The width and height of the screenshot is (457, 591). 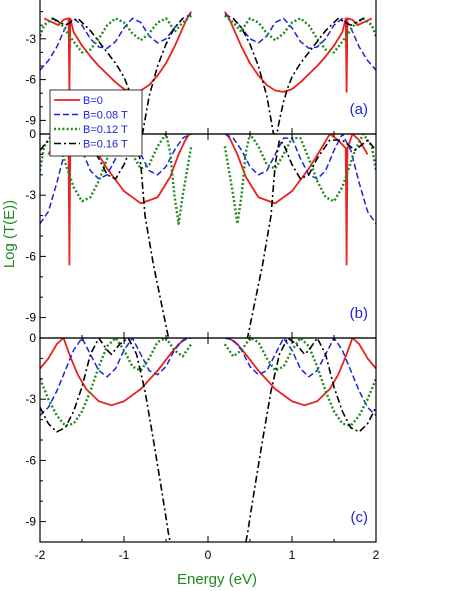 What do you see at coordinates (93, 101) in the screenshot?
I see `legend-entry-label: B=0` at bounding box center [93, 101].